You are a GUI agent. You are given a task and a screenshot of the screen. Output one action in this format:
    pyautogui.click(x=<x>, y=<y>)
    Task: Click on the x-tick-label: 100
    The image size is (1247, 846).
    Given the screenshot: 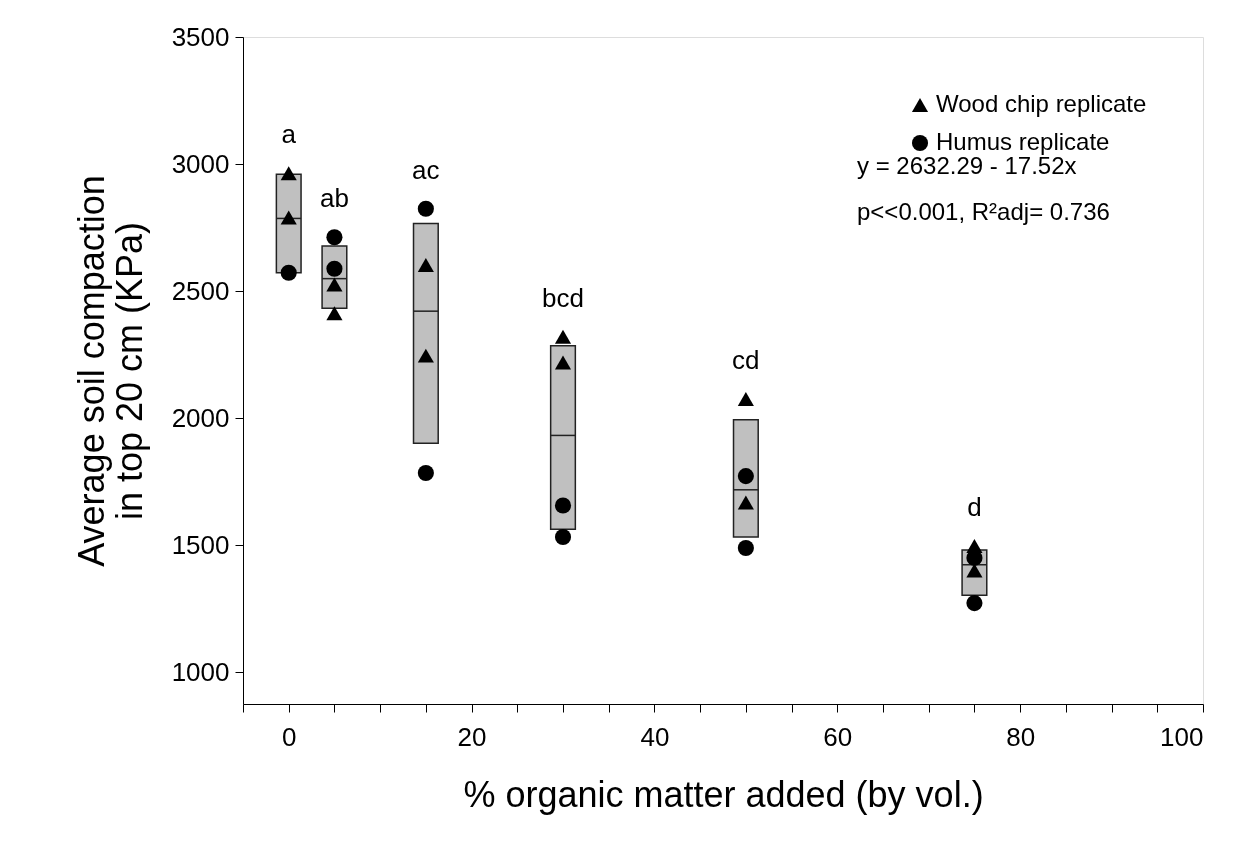 What is the action you would take?
    pyautogui.click(x=1182, y=736)
    